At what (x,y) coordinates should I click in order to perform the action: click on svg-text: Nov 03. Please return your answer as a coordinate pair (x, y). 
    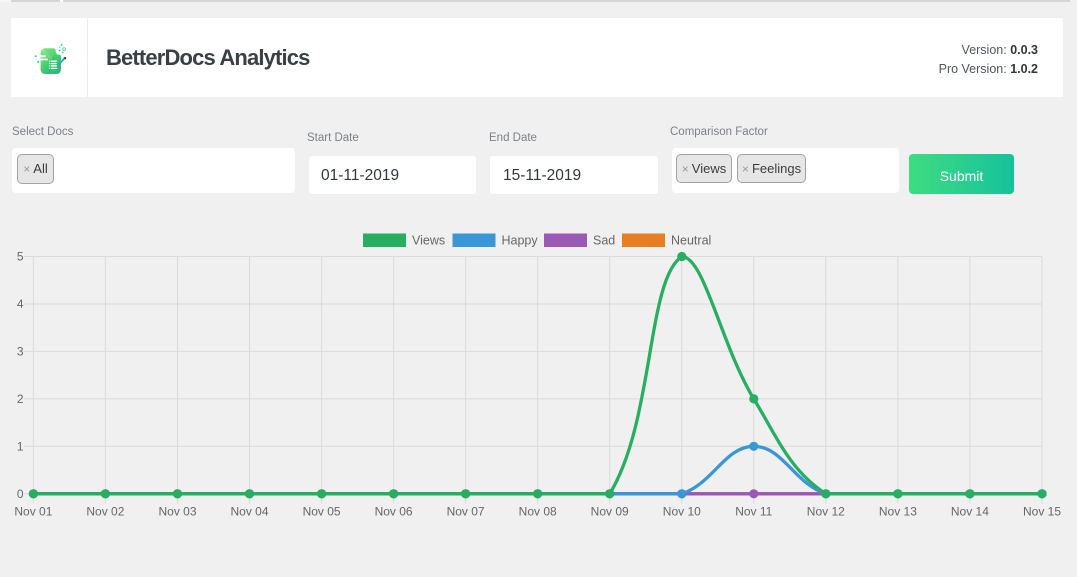
    Looking at the image, I should click on (177, 512).